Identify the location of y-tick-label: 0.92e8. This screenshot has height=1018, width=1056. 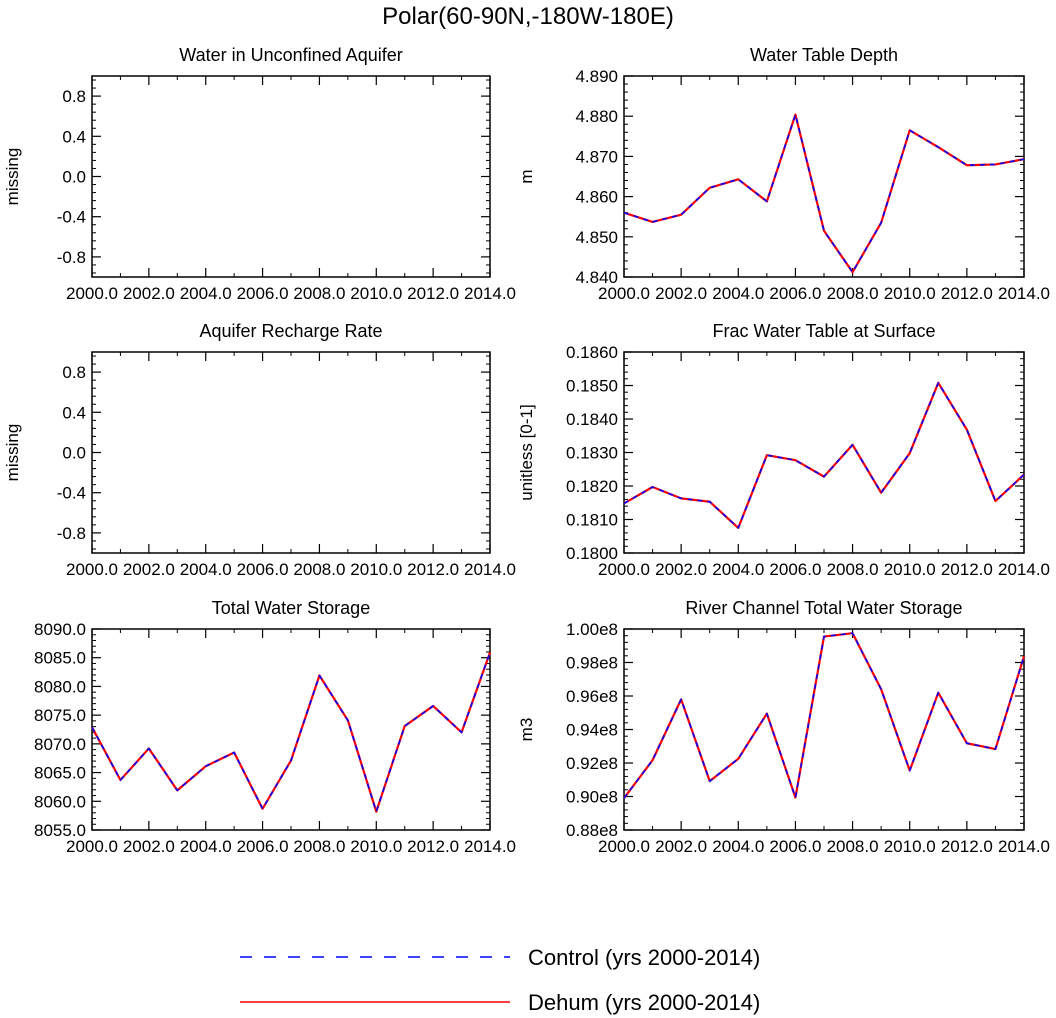
(592, 763).